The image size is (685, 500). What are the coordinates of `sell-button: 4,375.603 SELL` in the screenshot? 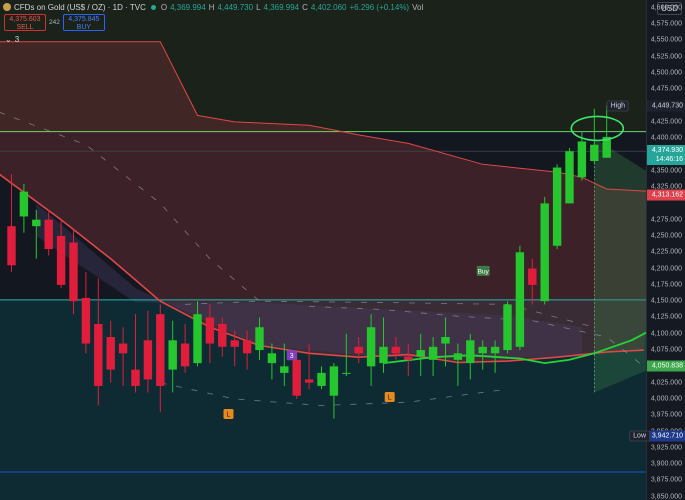 It's located at (25, 22).